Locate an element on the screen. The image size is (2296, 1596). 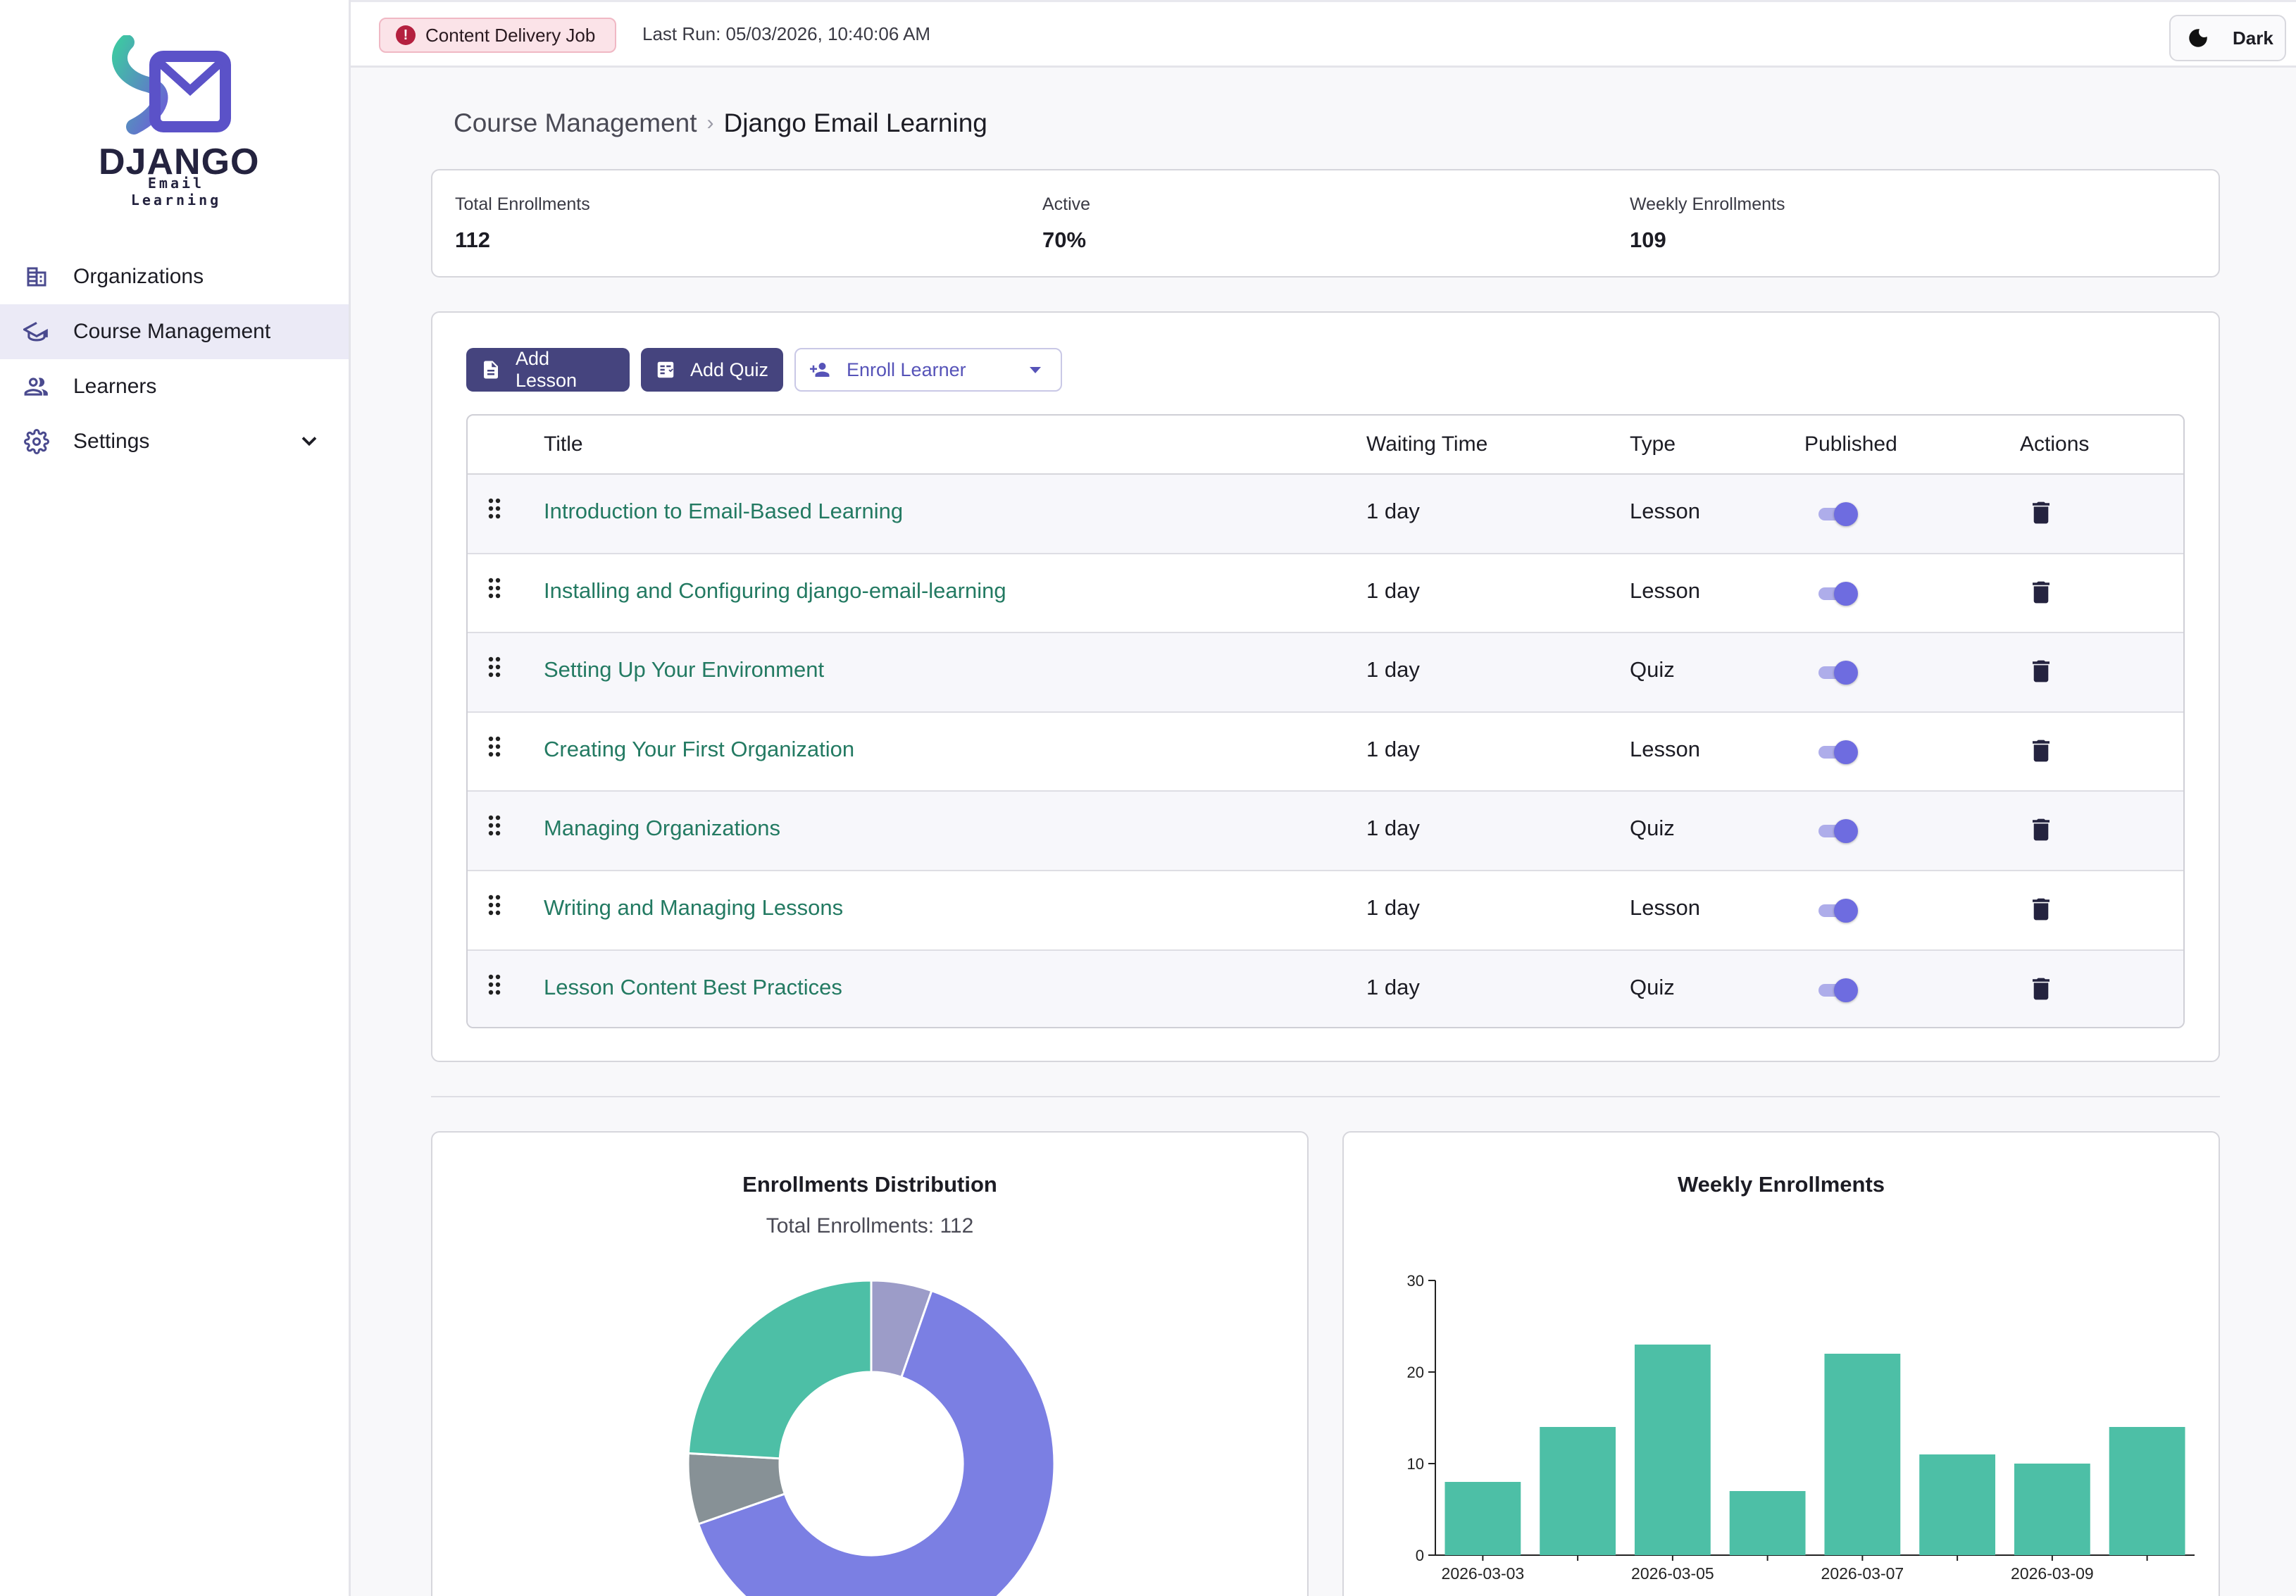
lesson-title-link: Writing and Managing Lessons is located at coordinates (694, 907).